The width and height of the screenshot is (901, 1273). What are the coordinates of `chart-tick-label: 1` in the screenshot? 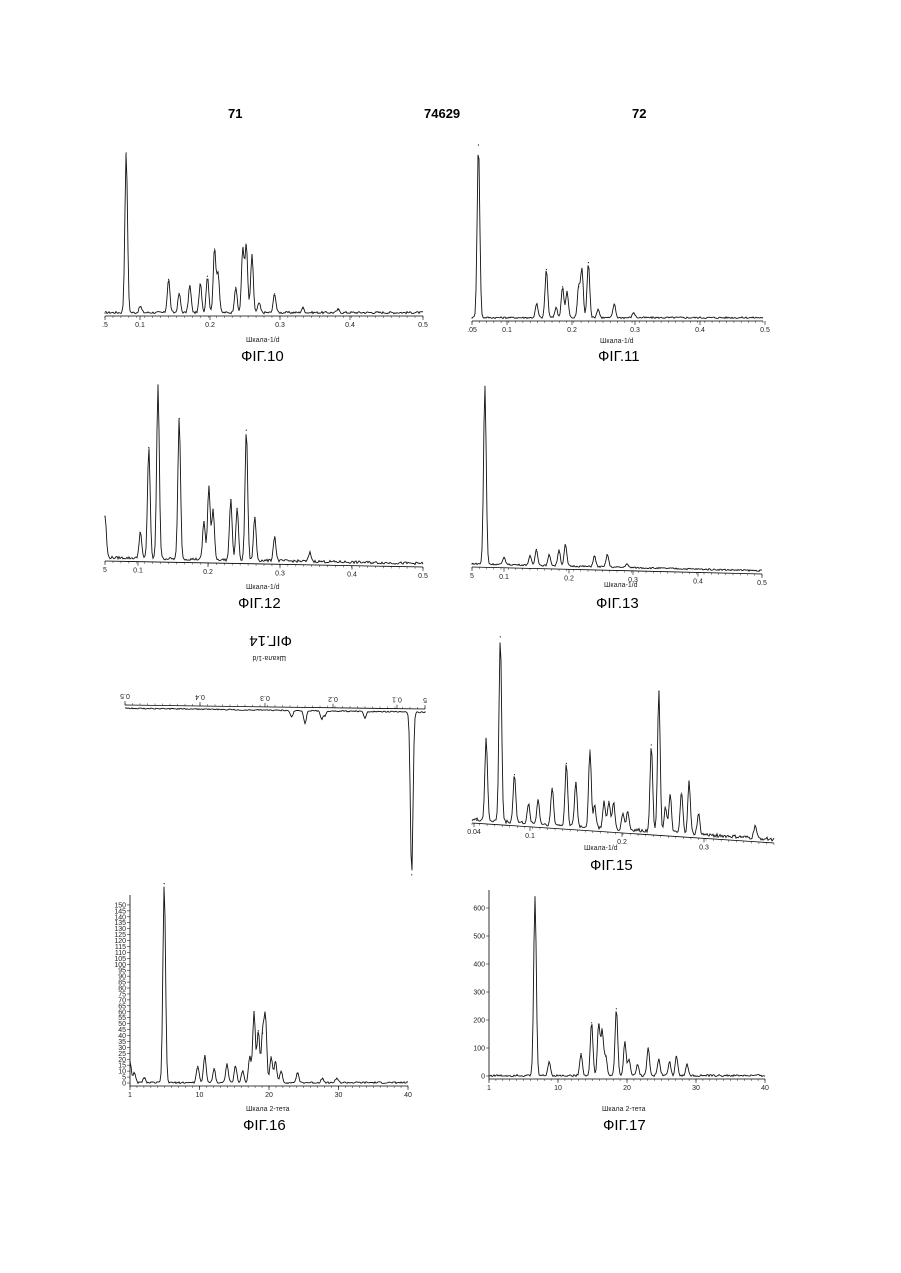 It's located at (130, 1095).